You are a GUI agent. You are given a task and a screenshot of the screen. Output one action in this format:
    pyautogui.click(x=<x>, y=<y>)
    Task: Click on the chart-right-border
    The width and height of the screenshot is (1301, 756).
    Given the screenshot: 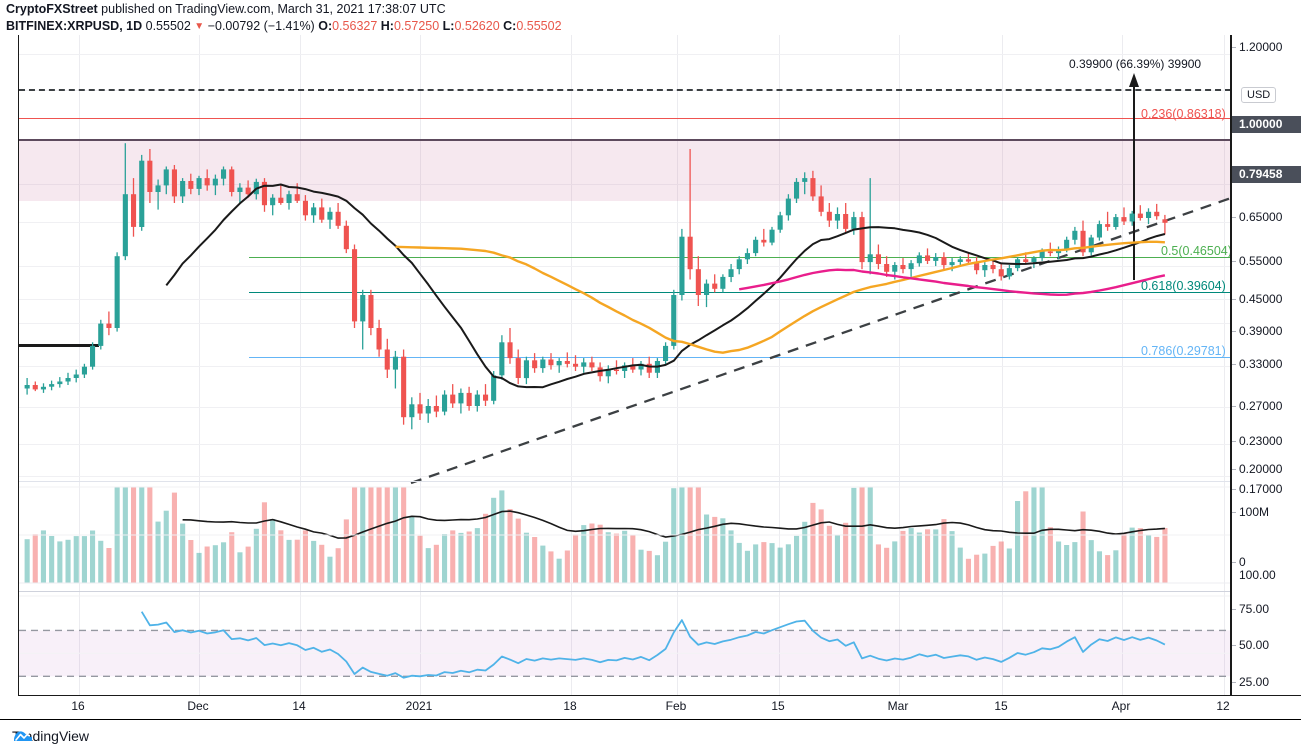 What is the action you would take?
    pyautogui.click(x=1231, y=365)
    